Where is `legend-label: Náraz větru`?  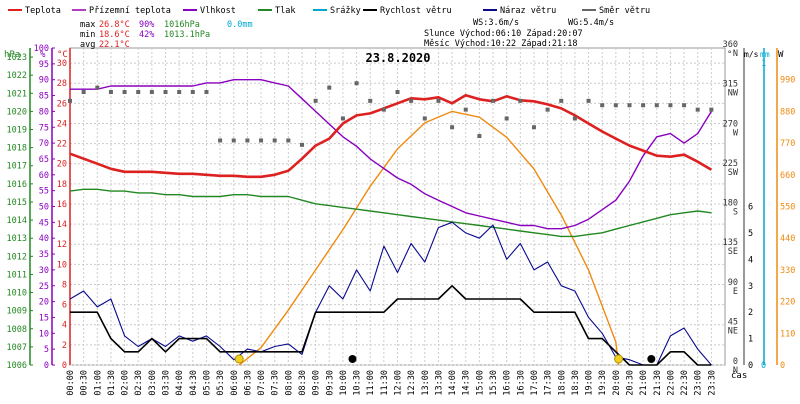 legend-label: Náraz větru is located at coordinates (528, 11).